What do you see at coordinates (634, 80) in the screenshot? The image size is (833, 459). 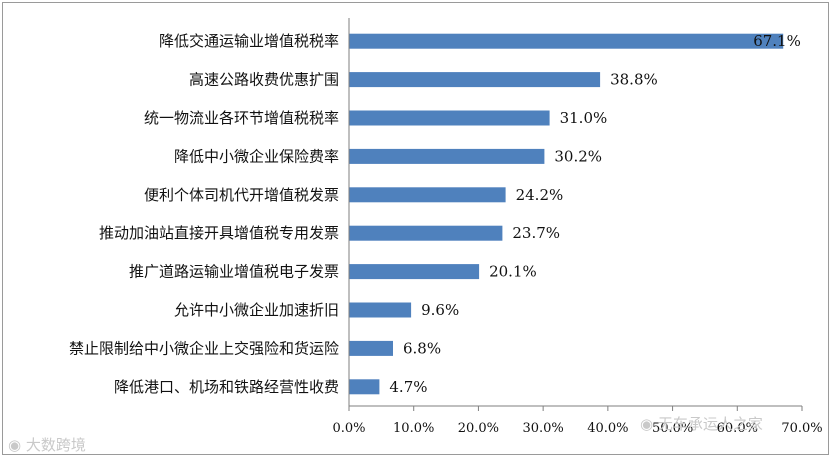 I see `value-label: 38.8%` at bounding box center [634, 80].